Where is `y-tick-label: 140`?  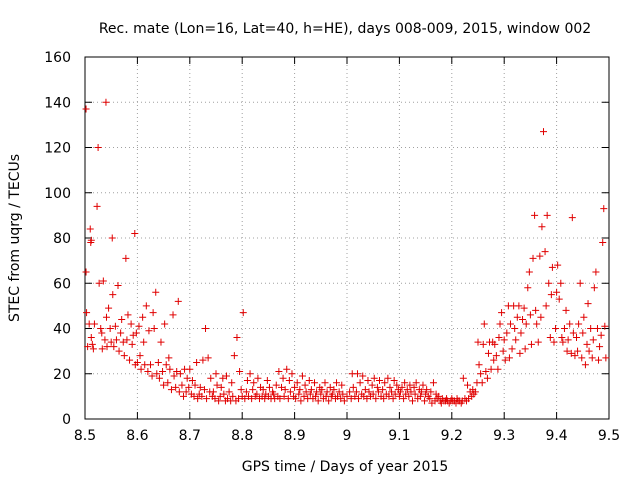
y-tick-label: 140 is located at coordinates (57, 103).